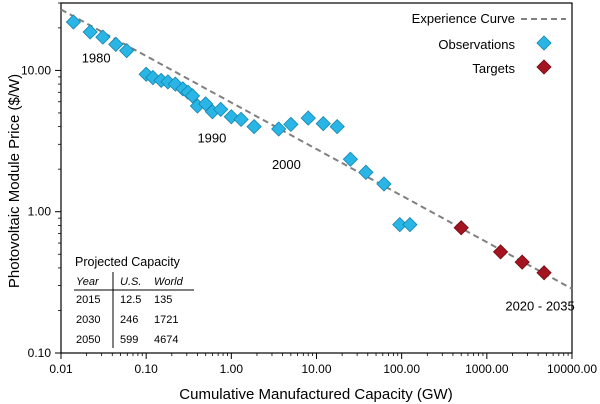 This screenshot has height=404, width=600. Describe the element at coordinates (401, 369) in the screenshot. I see `x-tick-label: 100.00` at that location.